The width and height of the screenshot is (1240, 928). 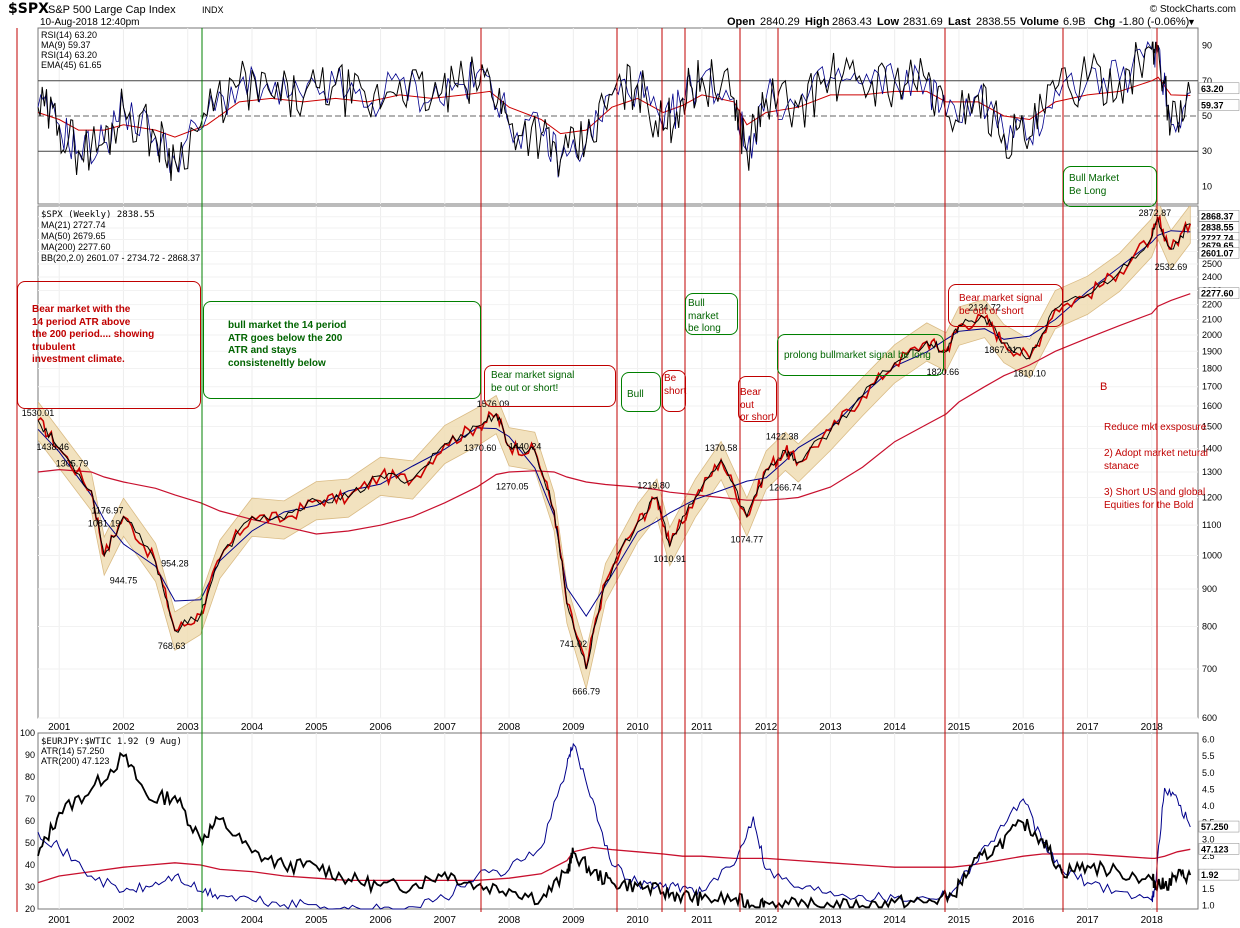 I want to click on x-tick-price-2002: 2002, so click(x=123, y=727).